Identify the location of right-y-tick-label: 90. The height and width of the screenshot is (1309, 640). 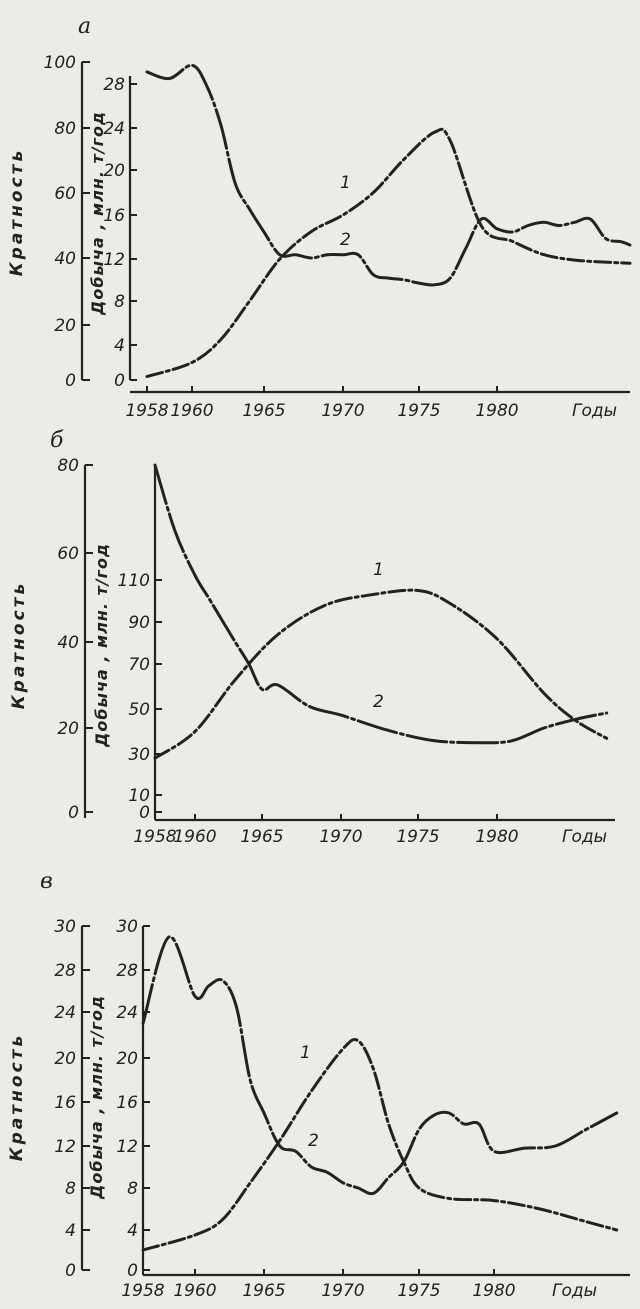
(139, 623).